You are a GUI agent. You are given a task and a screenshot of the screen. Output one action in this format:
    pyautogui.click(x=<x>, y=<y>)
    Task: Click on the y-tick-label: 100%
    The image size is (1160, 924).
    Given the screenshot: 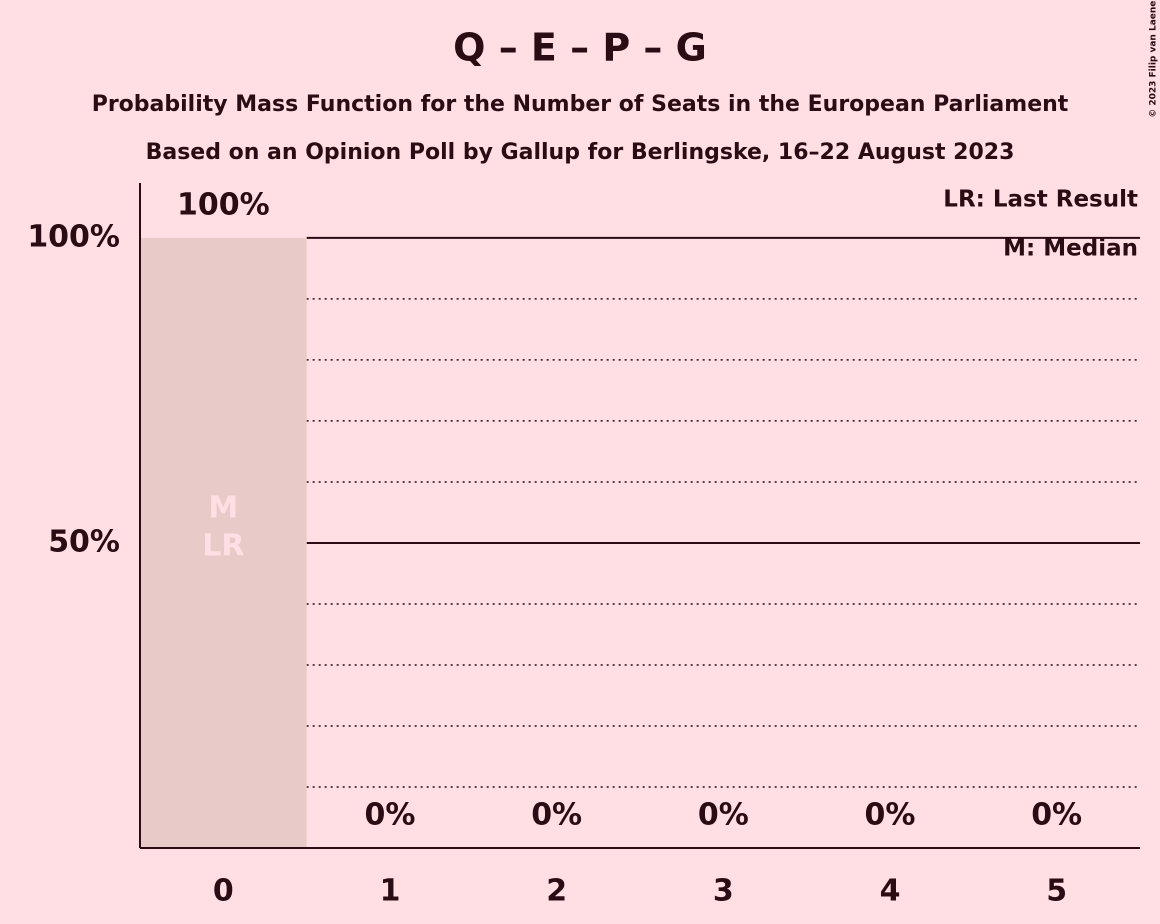 What is the action you would take?
    pyautogui.click(x=73, y=236)
    